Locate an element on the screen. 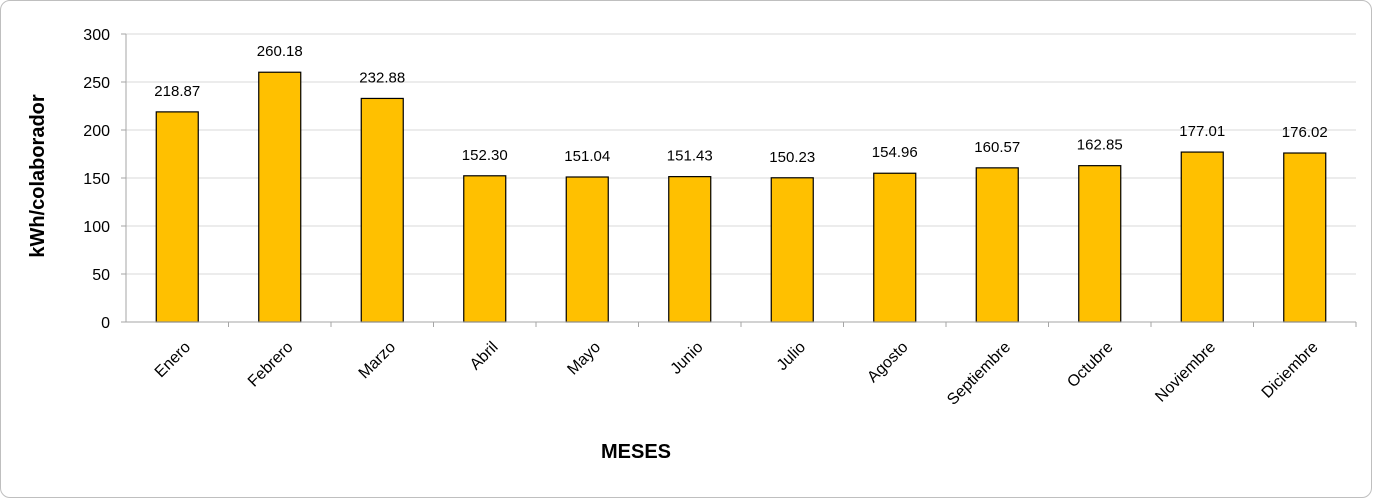  bar-abril is located at coordinates (485, 249).